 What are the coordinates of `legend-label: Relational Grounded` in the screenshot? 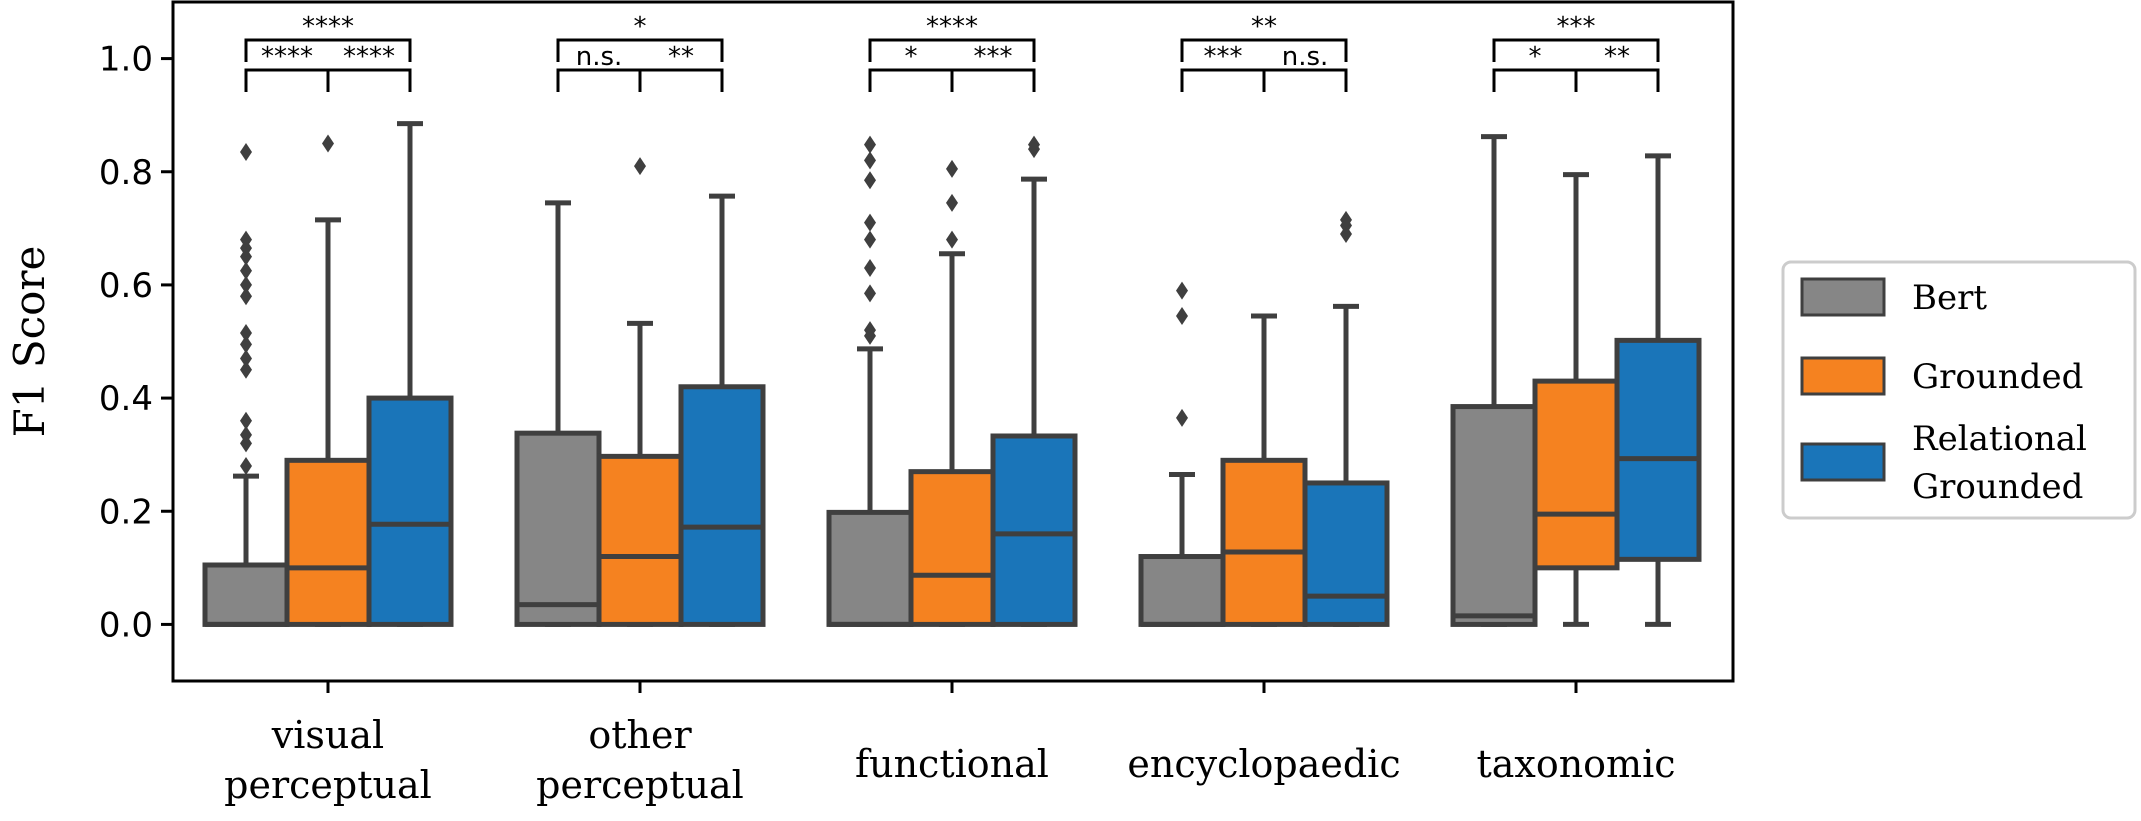 It's located at (1999, 463).